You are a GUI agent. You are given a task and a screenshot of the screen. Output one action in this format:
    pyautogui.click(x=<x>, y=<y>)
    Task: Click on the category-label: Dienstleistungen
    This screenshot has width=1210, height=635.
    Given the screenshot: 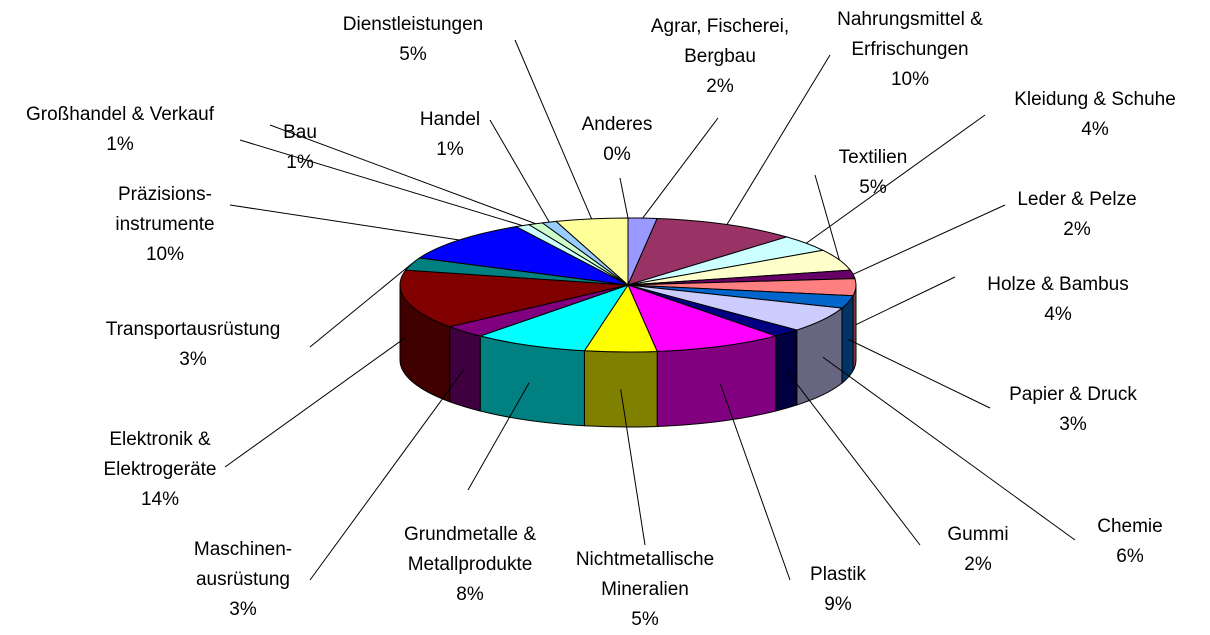 What is the action you would take?
    pyautogui.click(x=413, y=24)
    